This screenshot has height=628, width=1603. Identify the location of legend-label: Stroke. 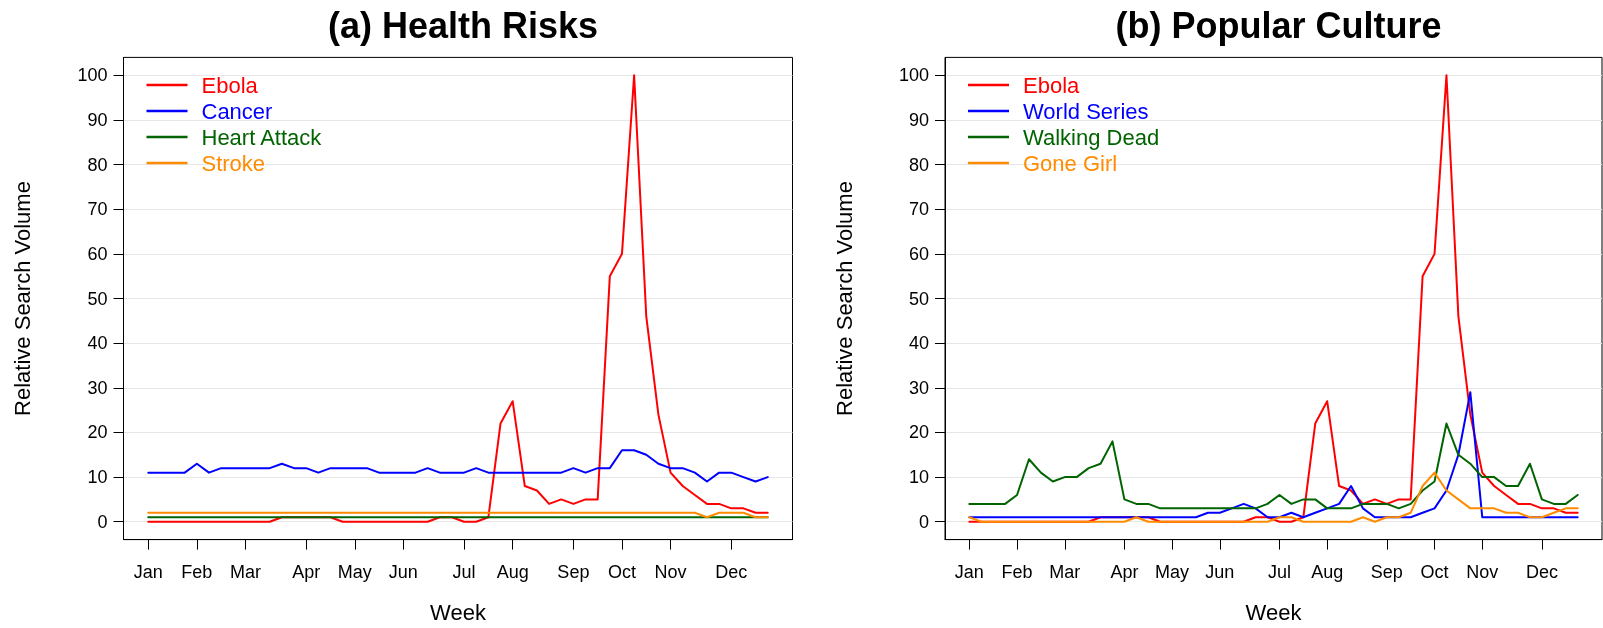
(233, 163).